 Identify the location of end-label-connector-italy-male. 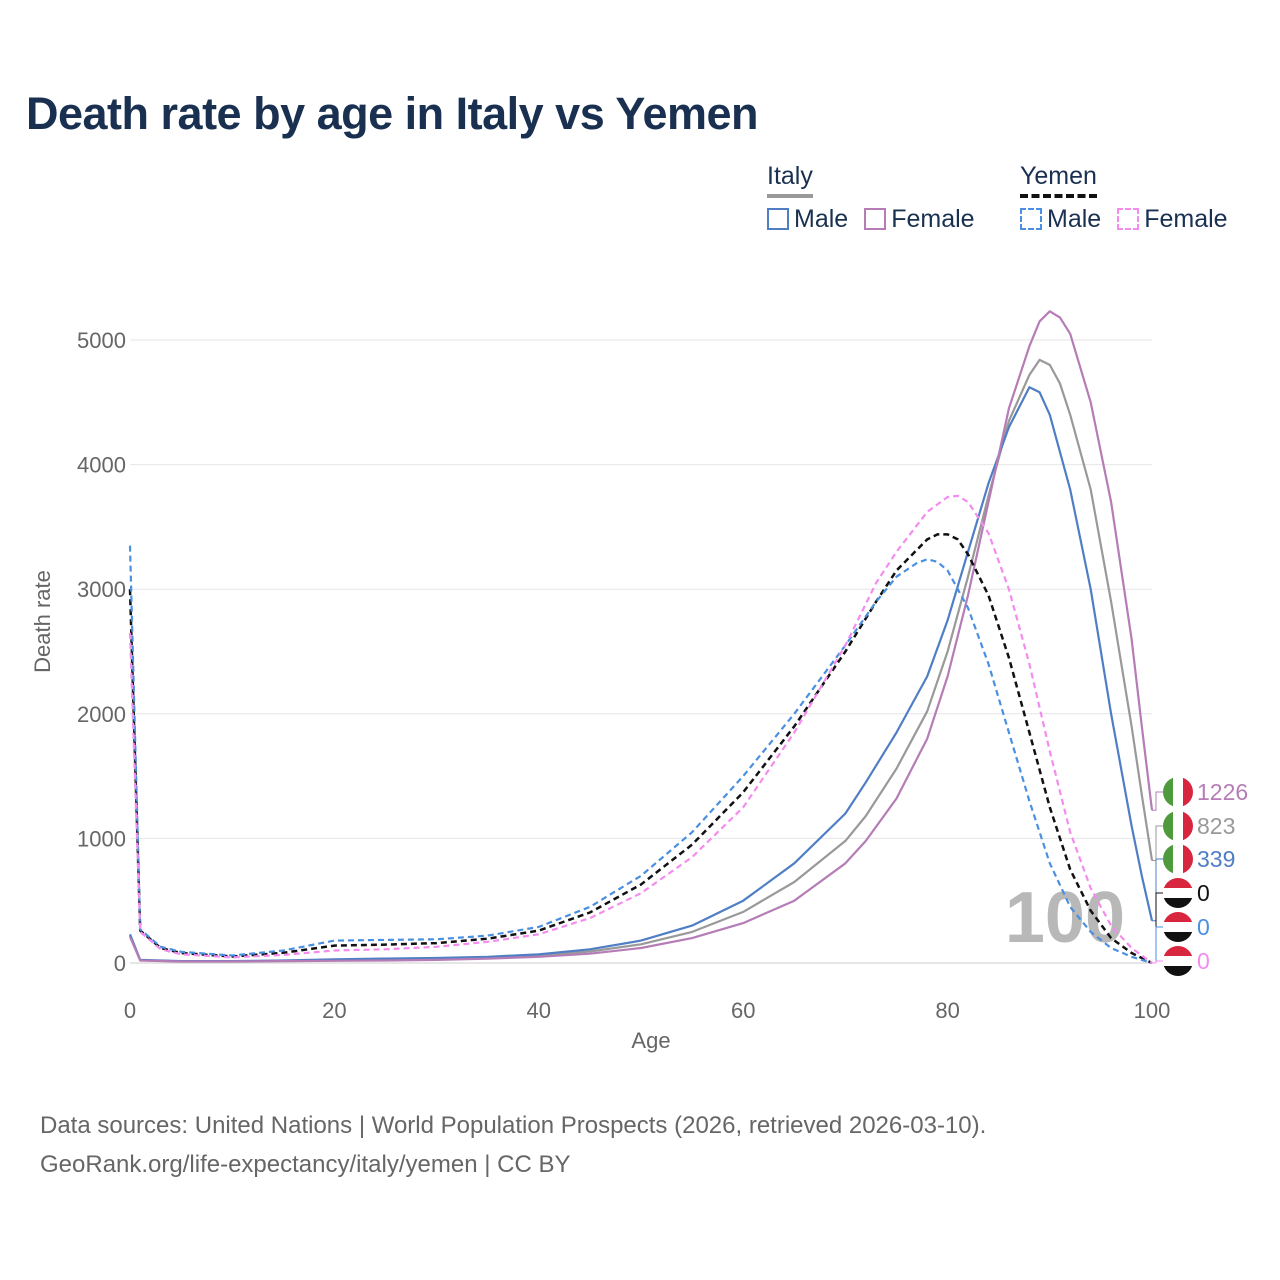
(1157, 890).